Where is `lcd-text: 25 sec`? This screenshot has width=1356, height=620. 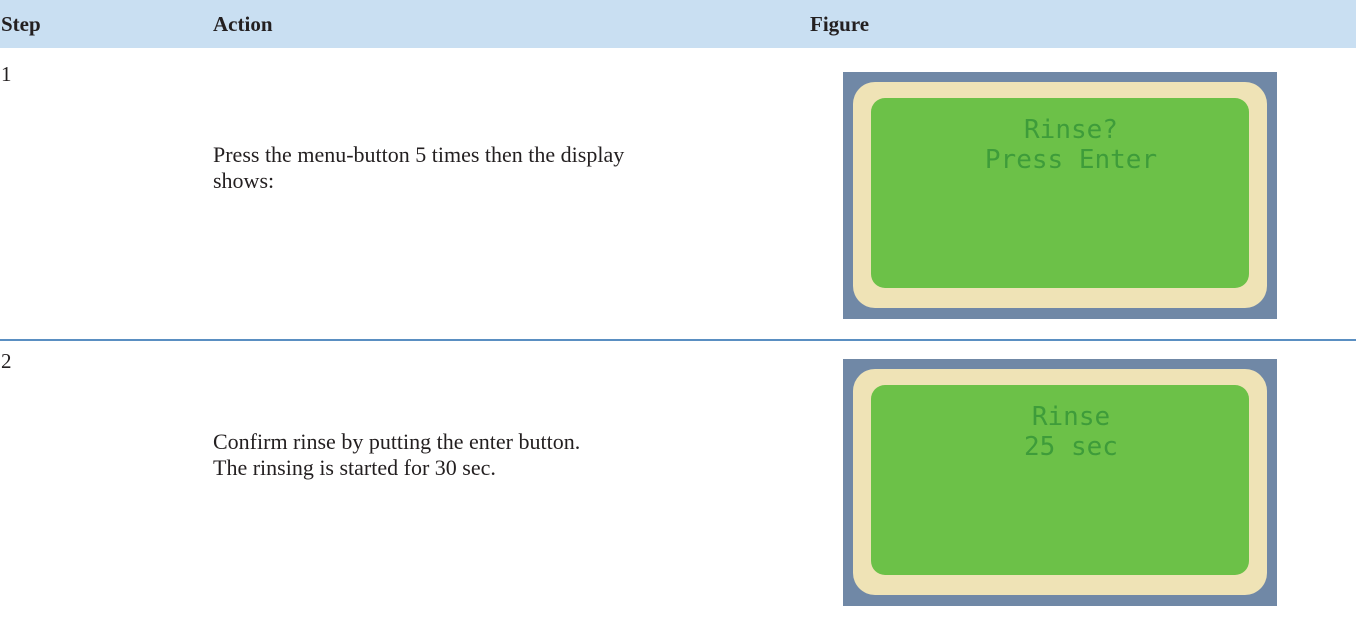
lcd-text: 25 sec is located at coordinates (1071, 447).